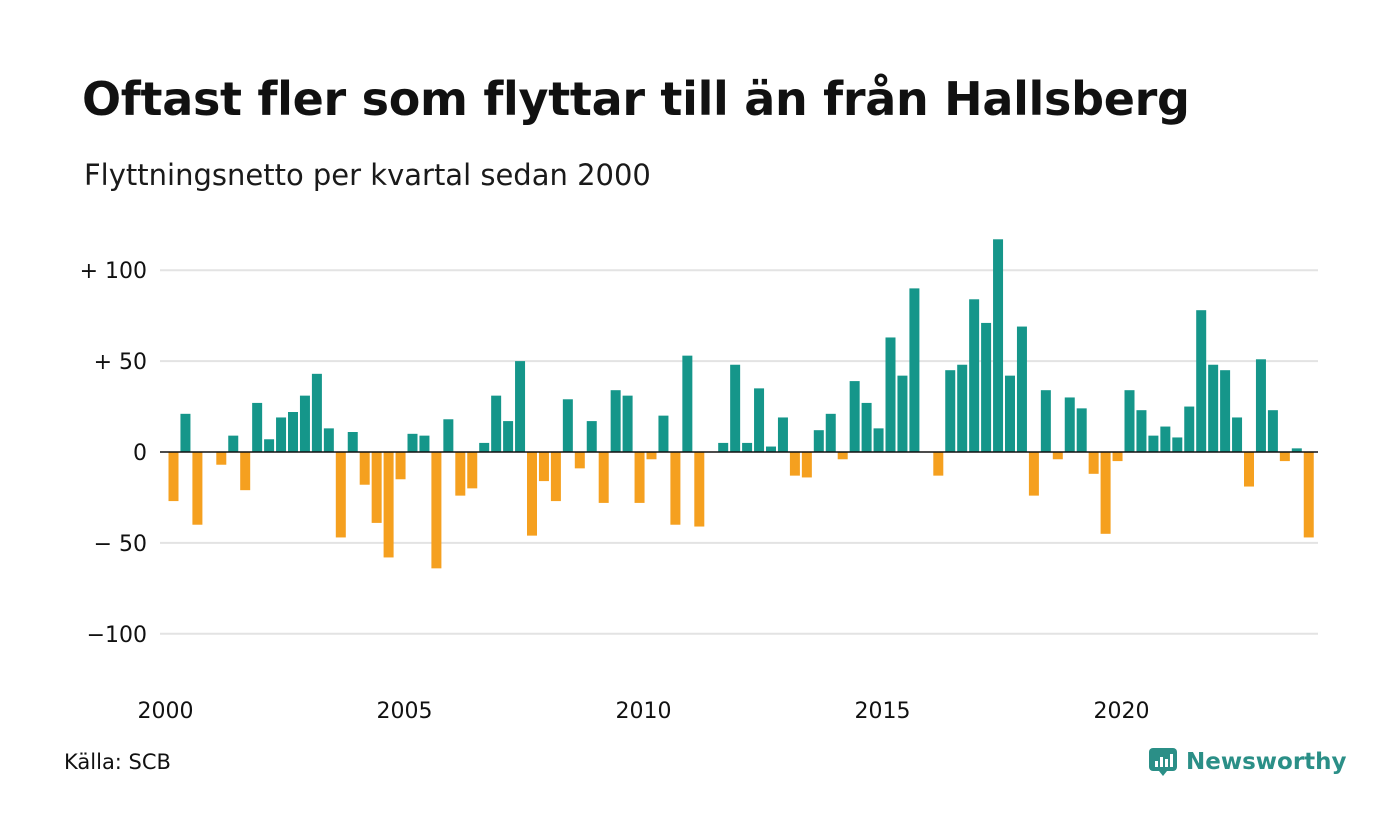 This screenshot has width=1400, height=840. I want to click on y-tick-label: 0, so click(140, 453).